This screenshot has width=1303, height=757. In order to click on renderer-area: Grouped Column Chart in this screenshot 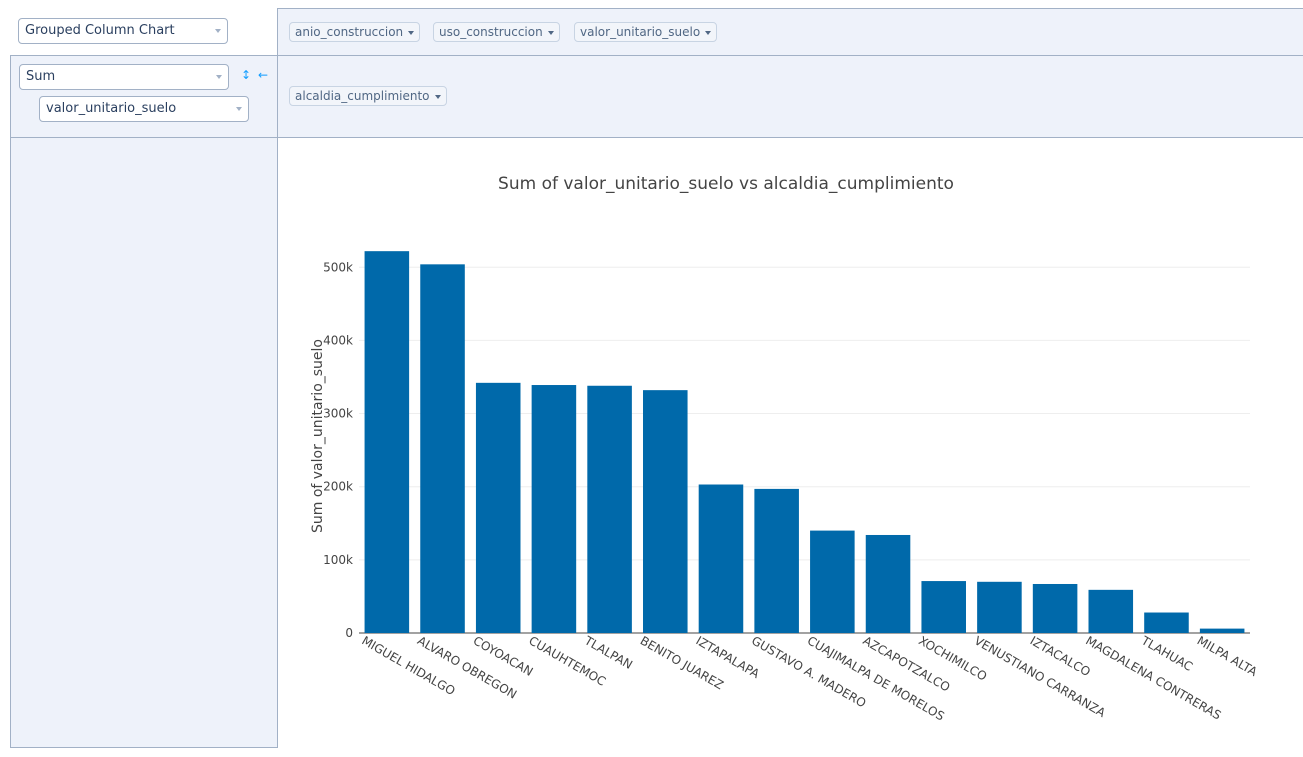, I will do `click(139, 28)`.